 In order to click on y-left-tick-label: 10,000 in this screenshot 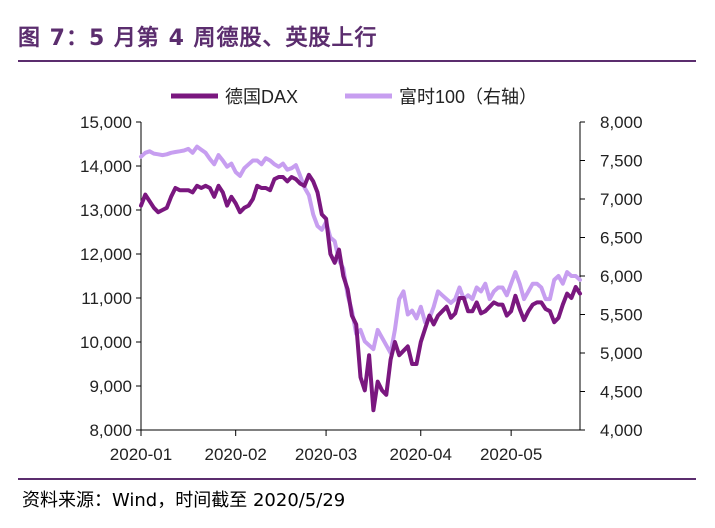, I will do `click(106, 342)`.